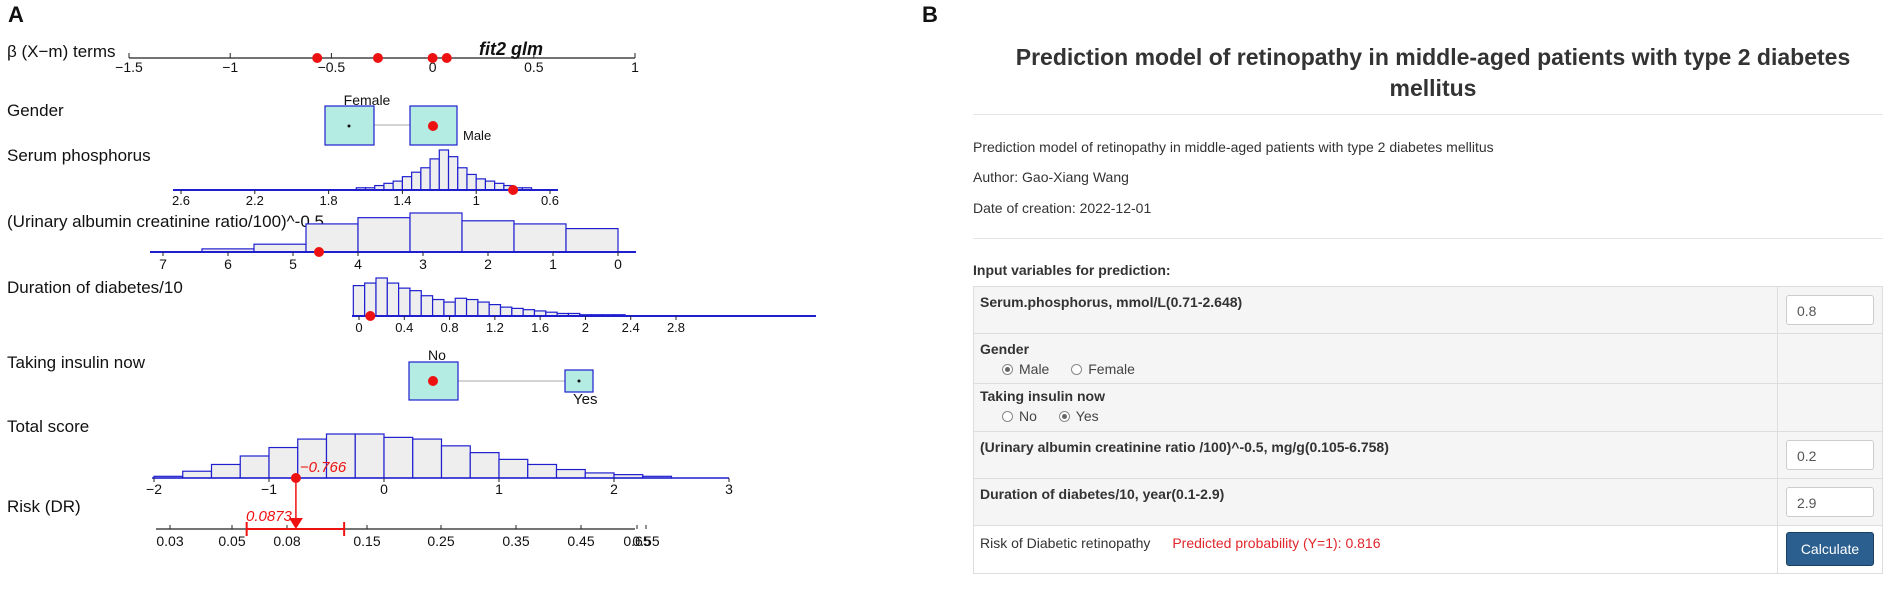  What do you see at coordinates (302, 377) in the screenshot?
I see `insulin-row: Taking insulin now No Yes` at bounding box center [302, 377].